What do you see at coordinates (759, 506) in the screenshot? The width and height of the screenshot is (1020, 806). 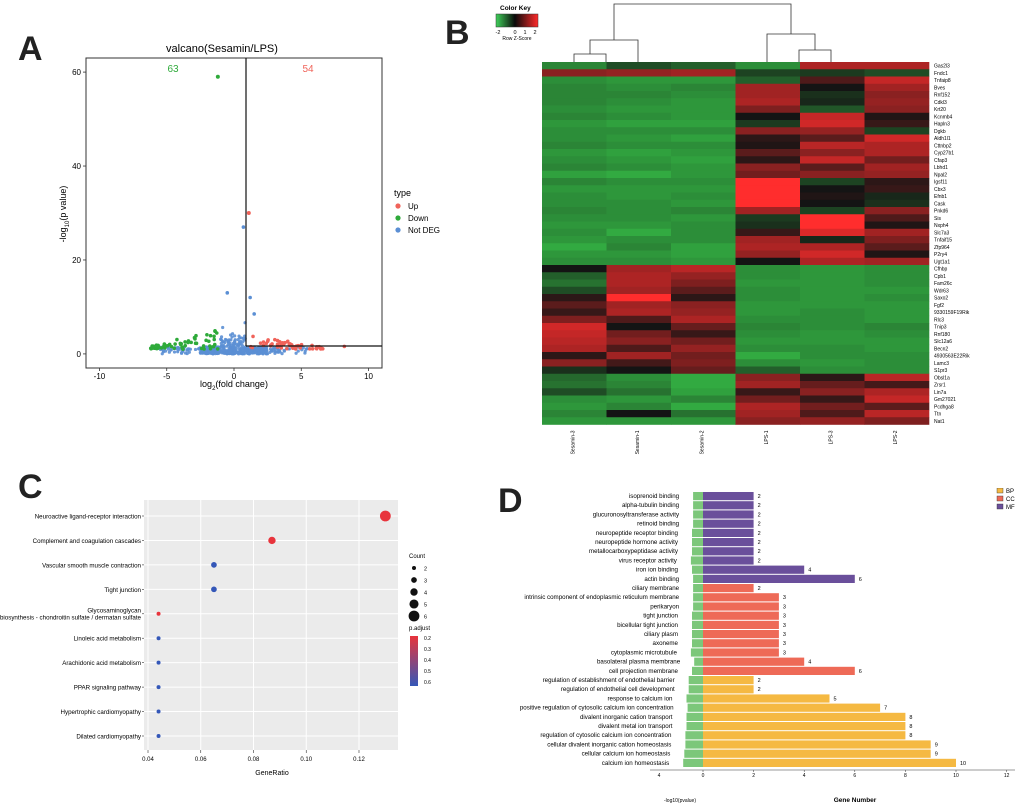 I see `gene-count-label: 2` at bounding box center [759, 506].